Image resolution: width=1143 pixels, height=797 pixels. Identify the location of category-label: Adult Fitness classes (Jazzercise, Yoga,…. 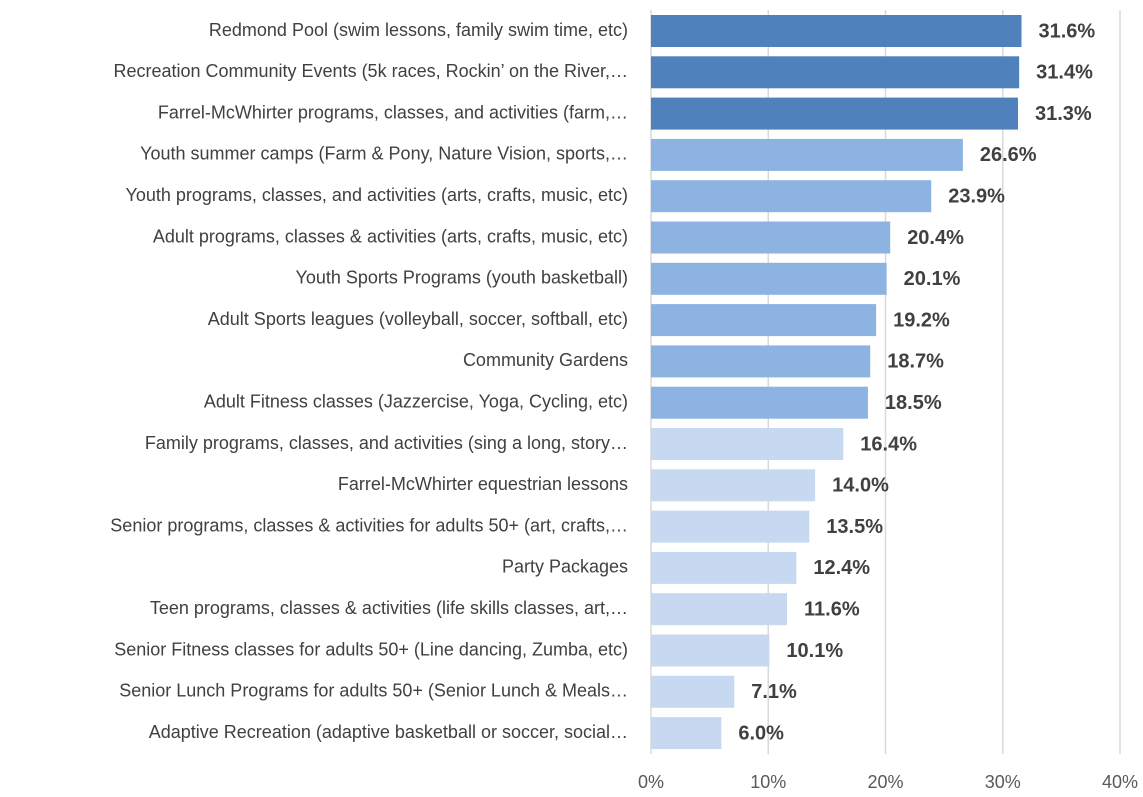
(416, 401).